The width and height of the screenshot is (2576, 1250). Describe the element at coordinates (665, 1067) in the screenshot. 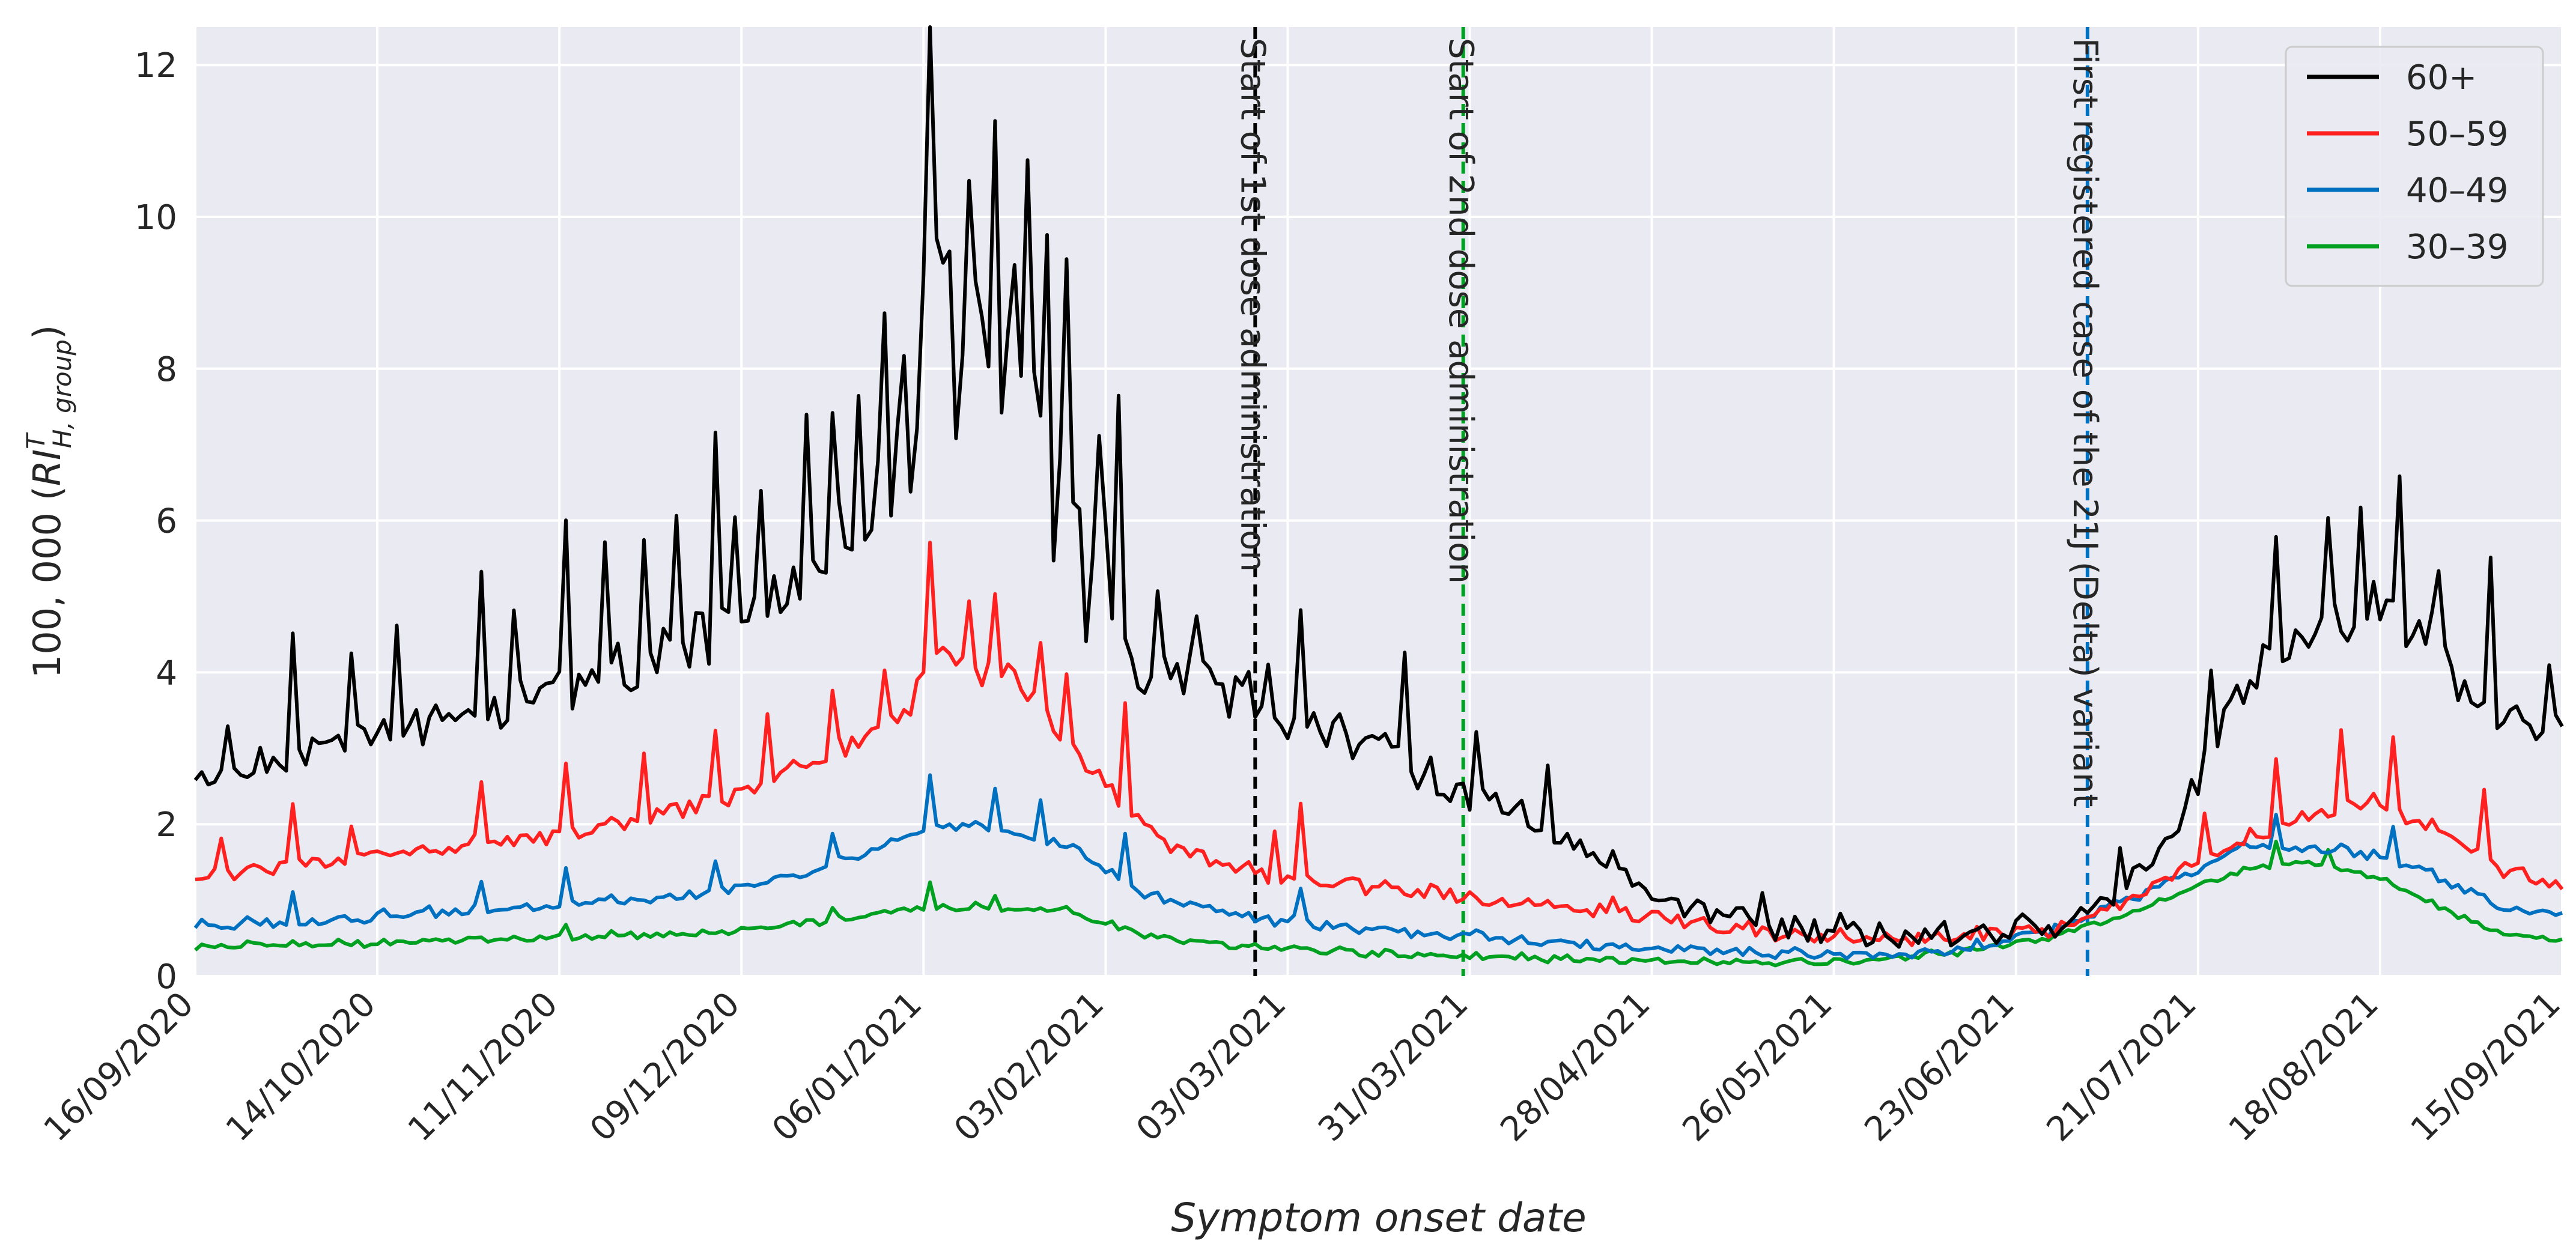

I see `x-tick-label: 09/12/2020` at that location.